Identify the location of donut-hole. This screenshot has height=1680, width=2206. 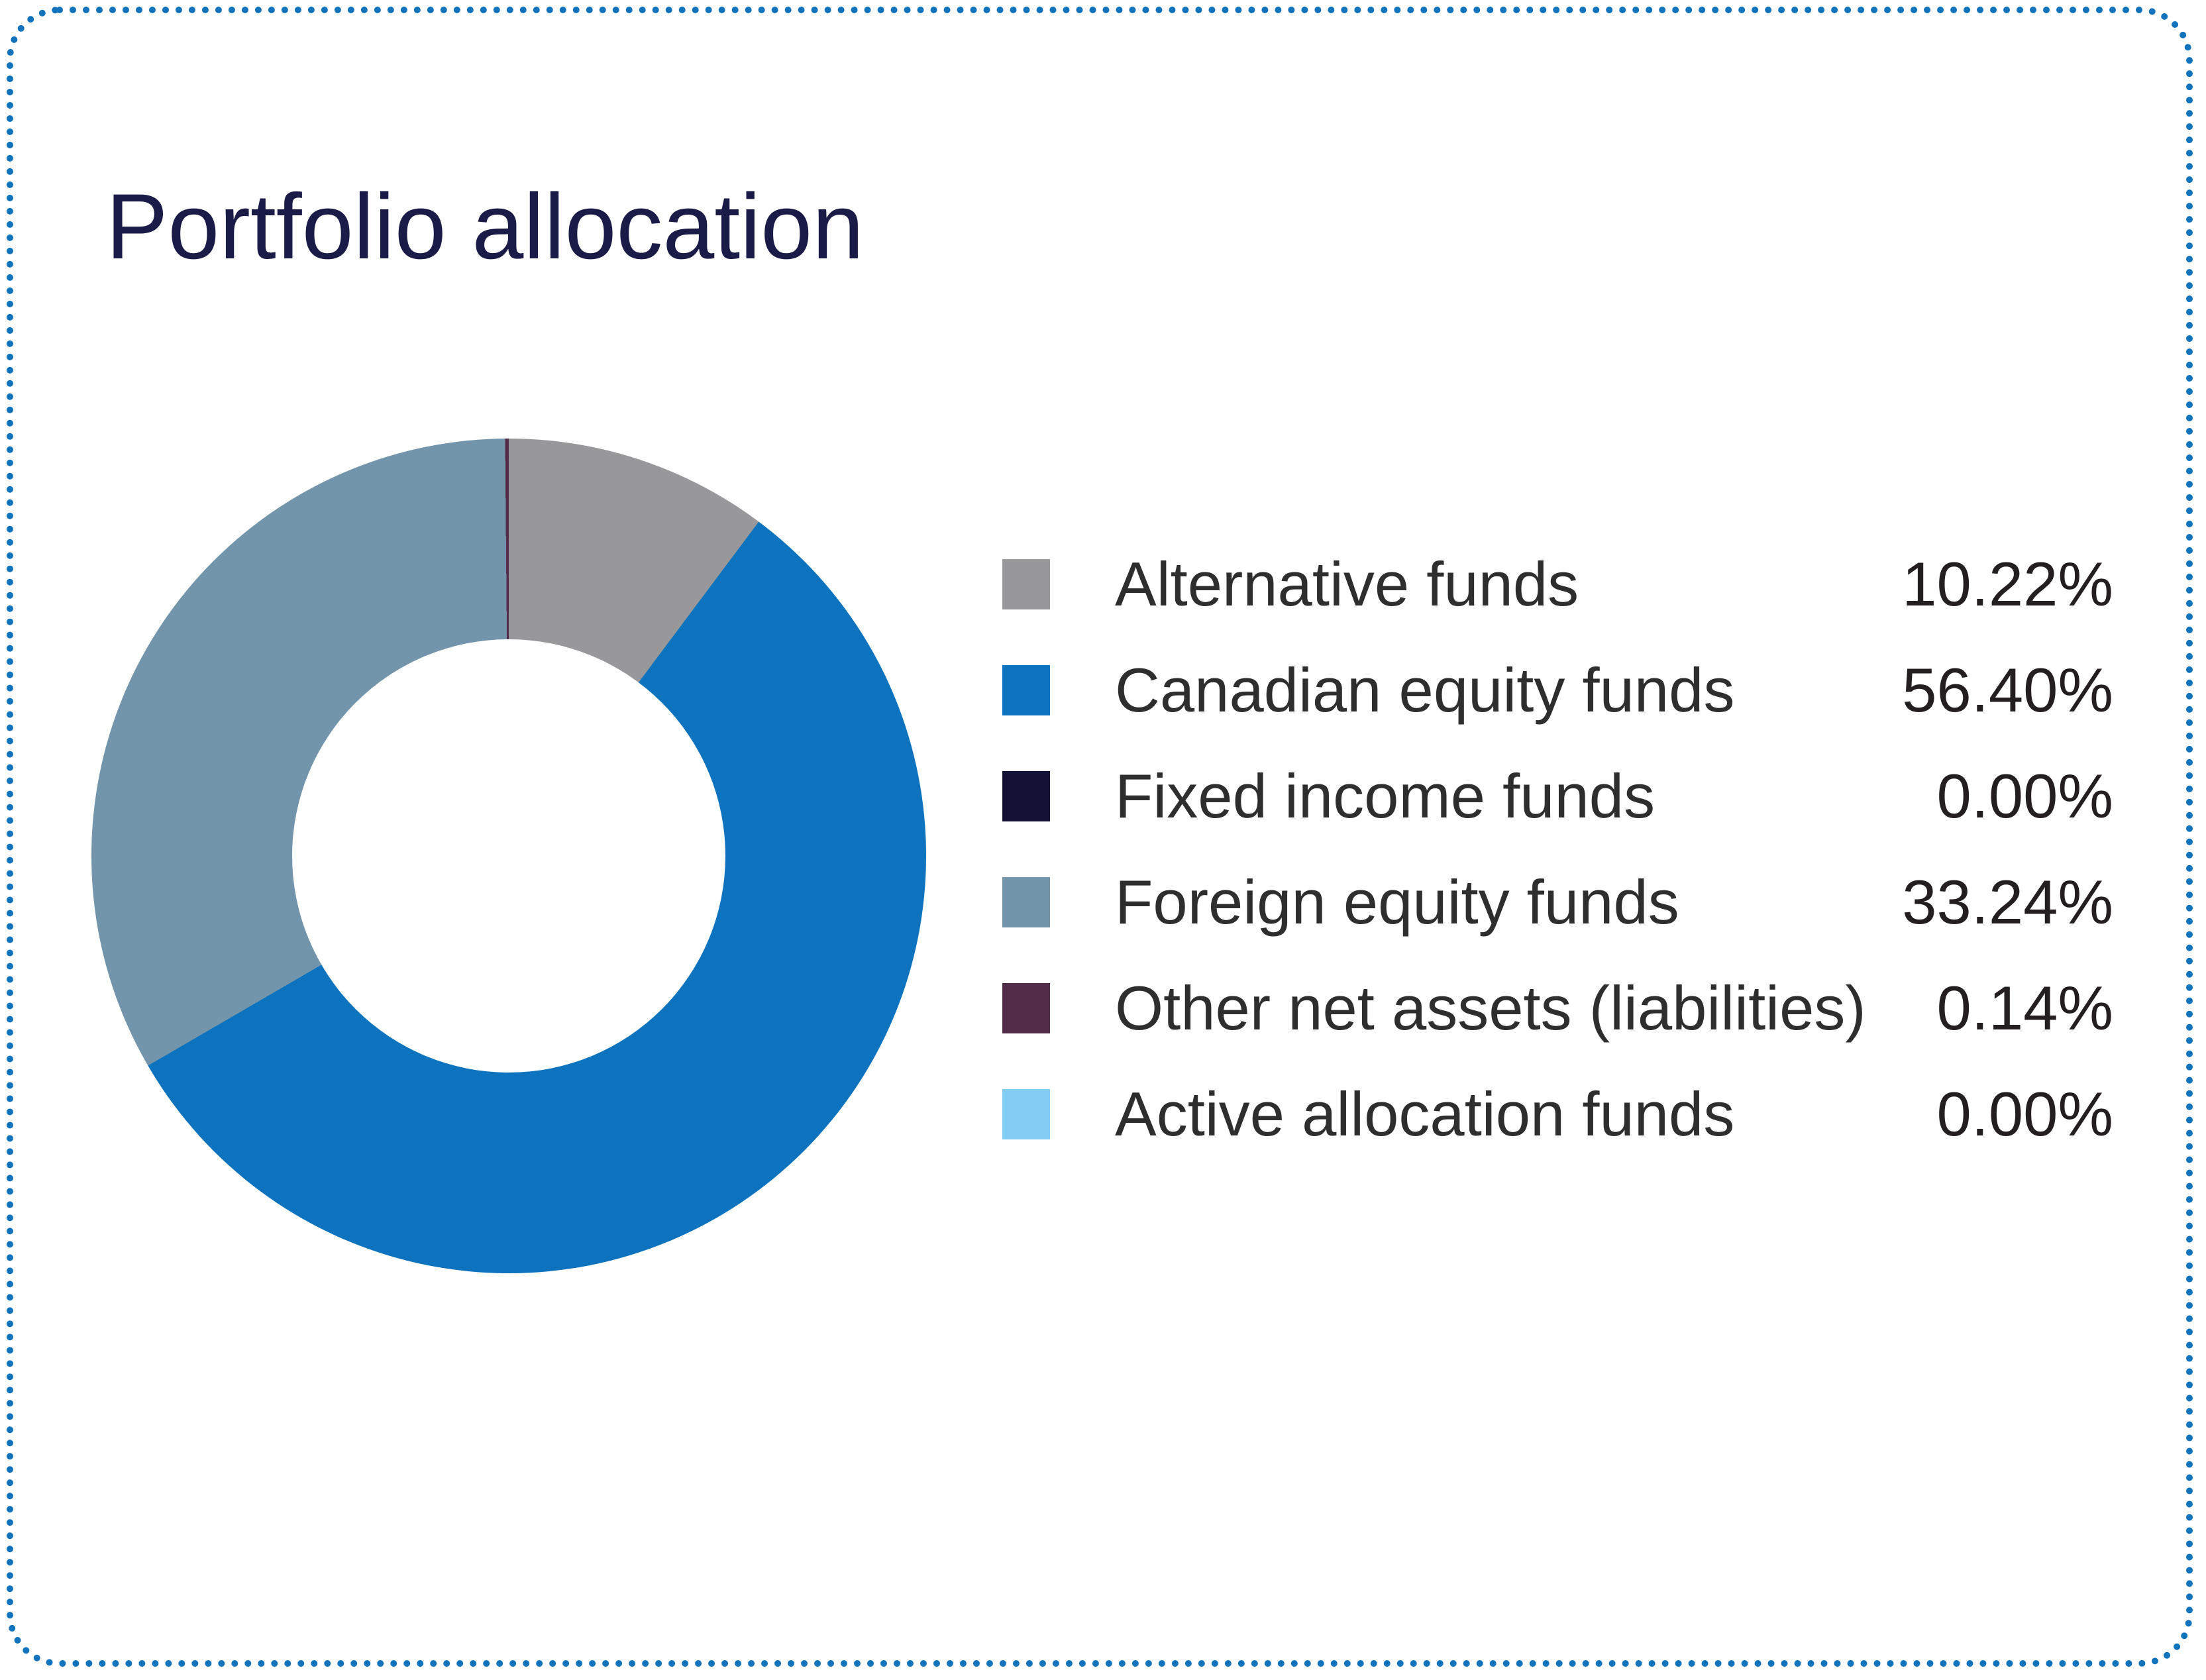
(508, 856).